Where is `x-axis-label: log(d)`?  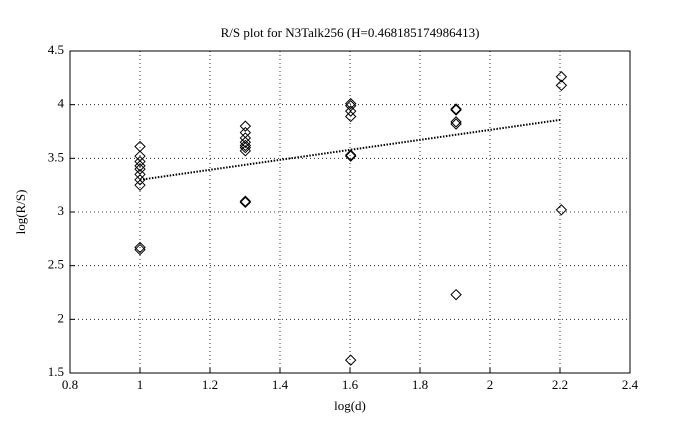 x-axis-label: log(d) is located at coordinates (350, 405).